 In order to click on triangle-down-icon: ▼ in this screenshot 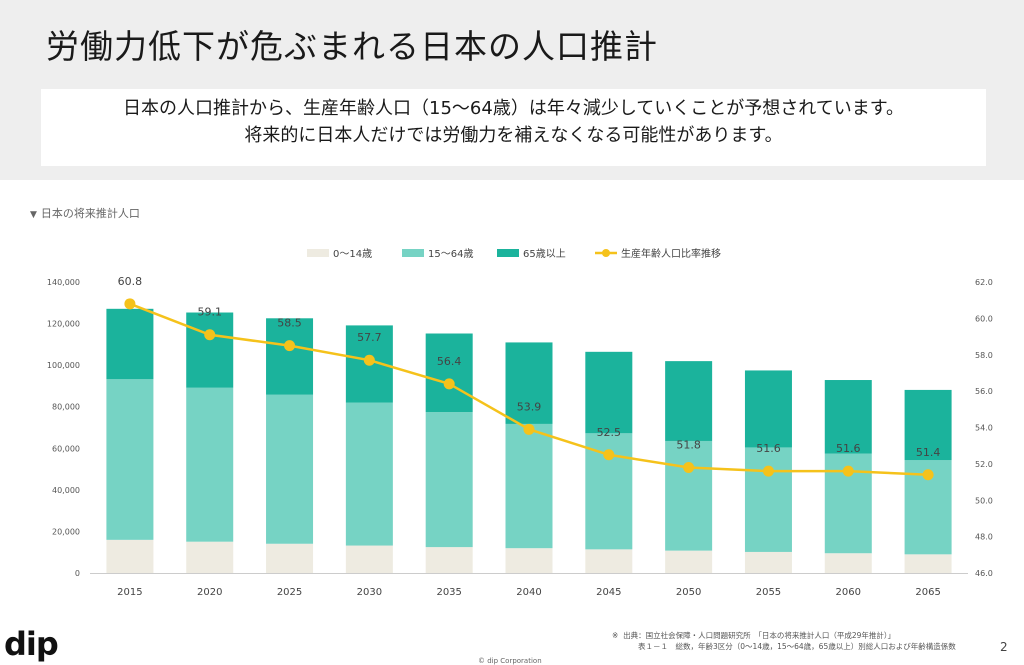, I will do `click(33, 215)`.